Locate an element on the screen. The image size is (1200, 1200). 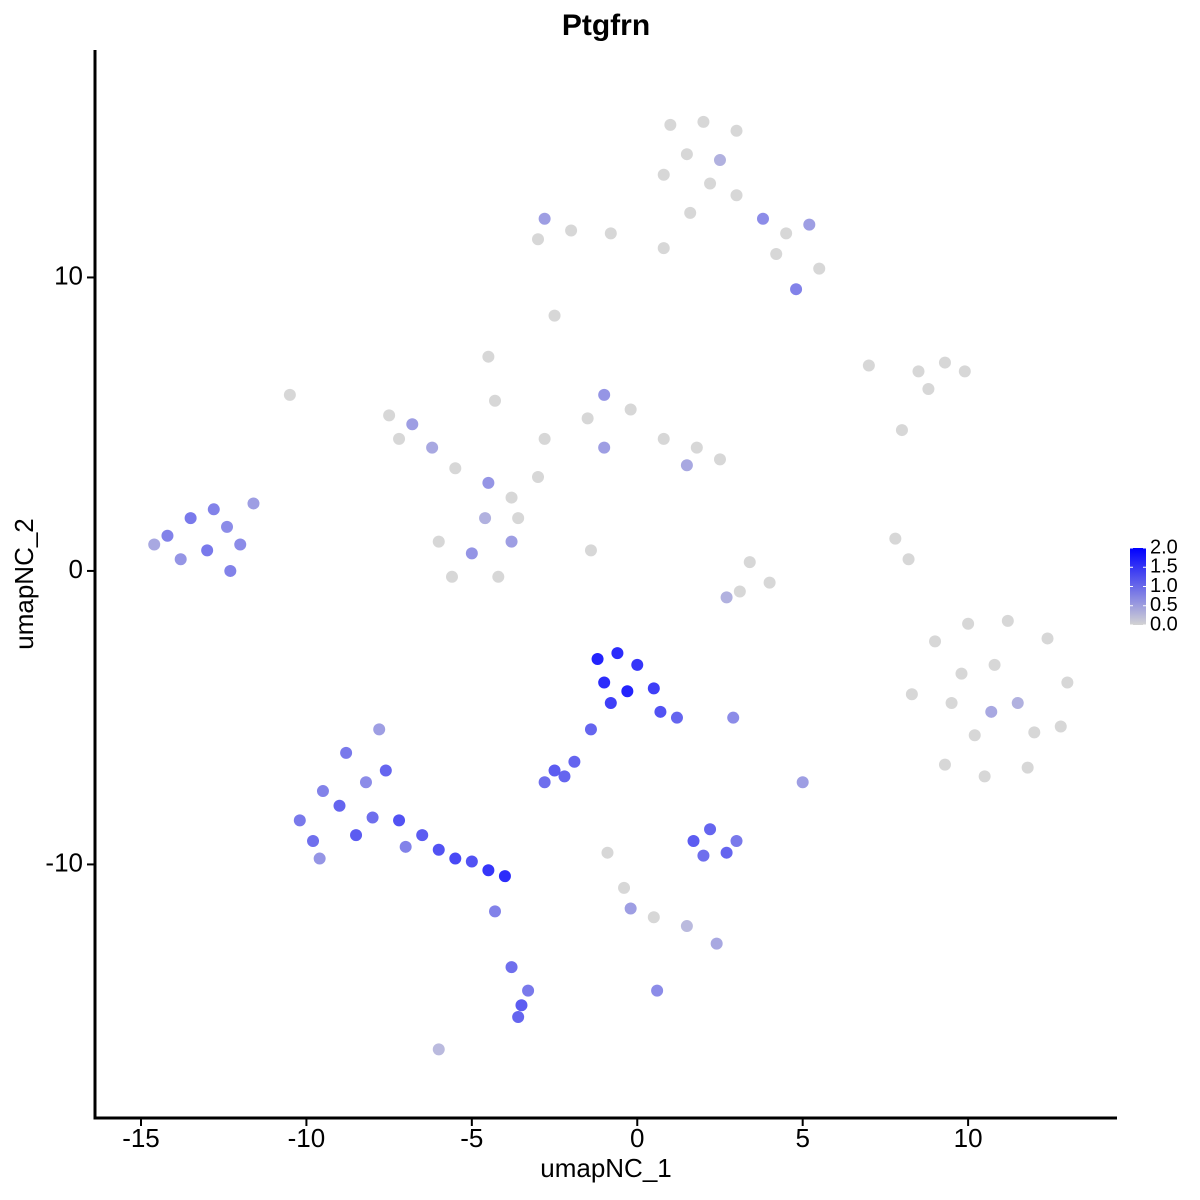
y-tick-label: -10 is located at coordinates (64, 862).